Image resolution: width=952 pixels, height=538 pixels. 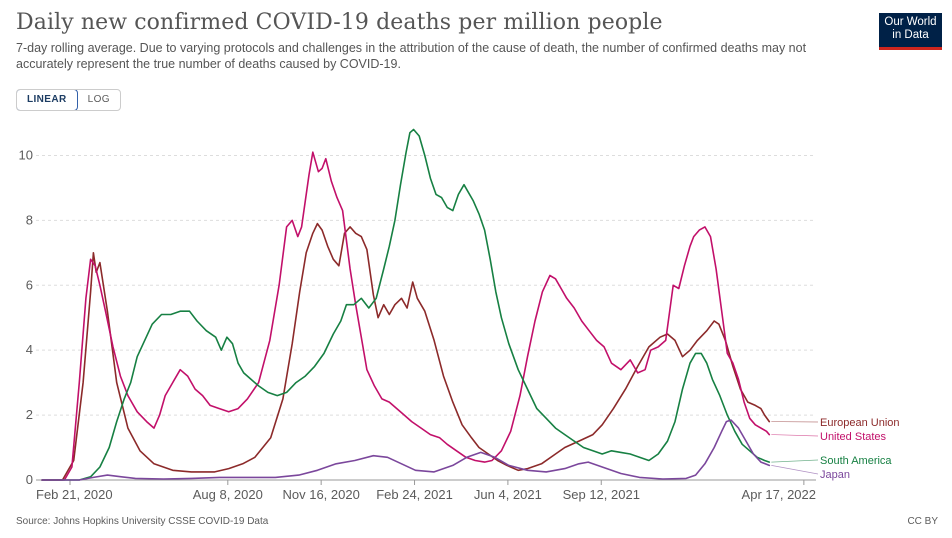 I want to click on scale-toggle: LINEAR LOG, so click(x=68, y=100).